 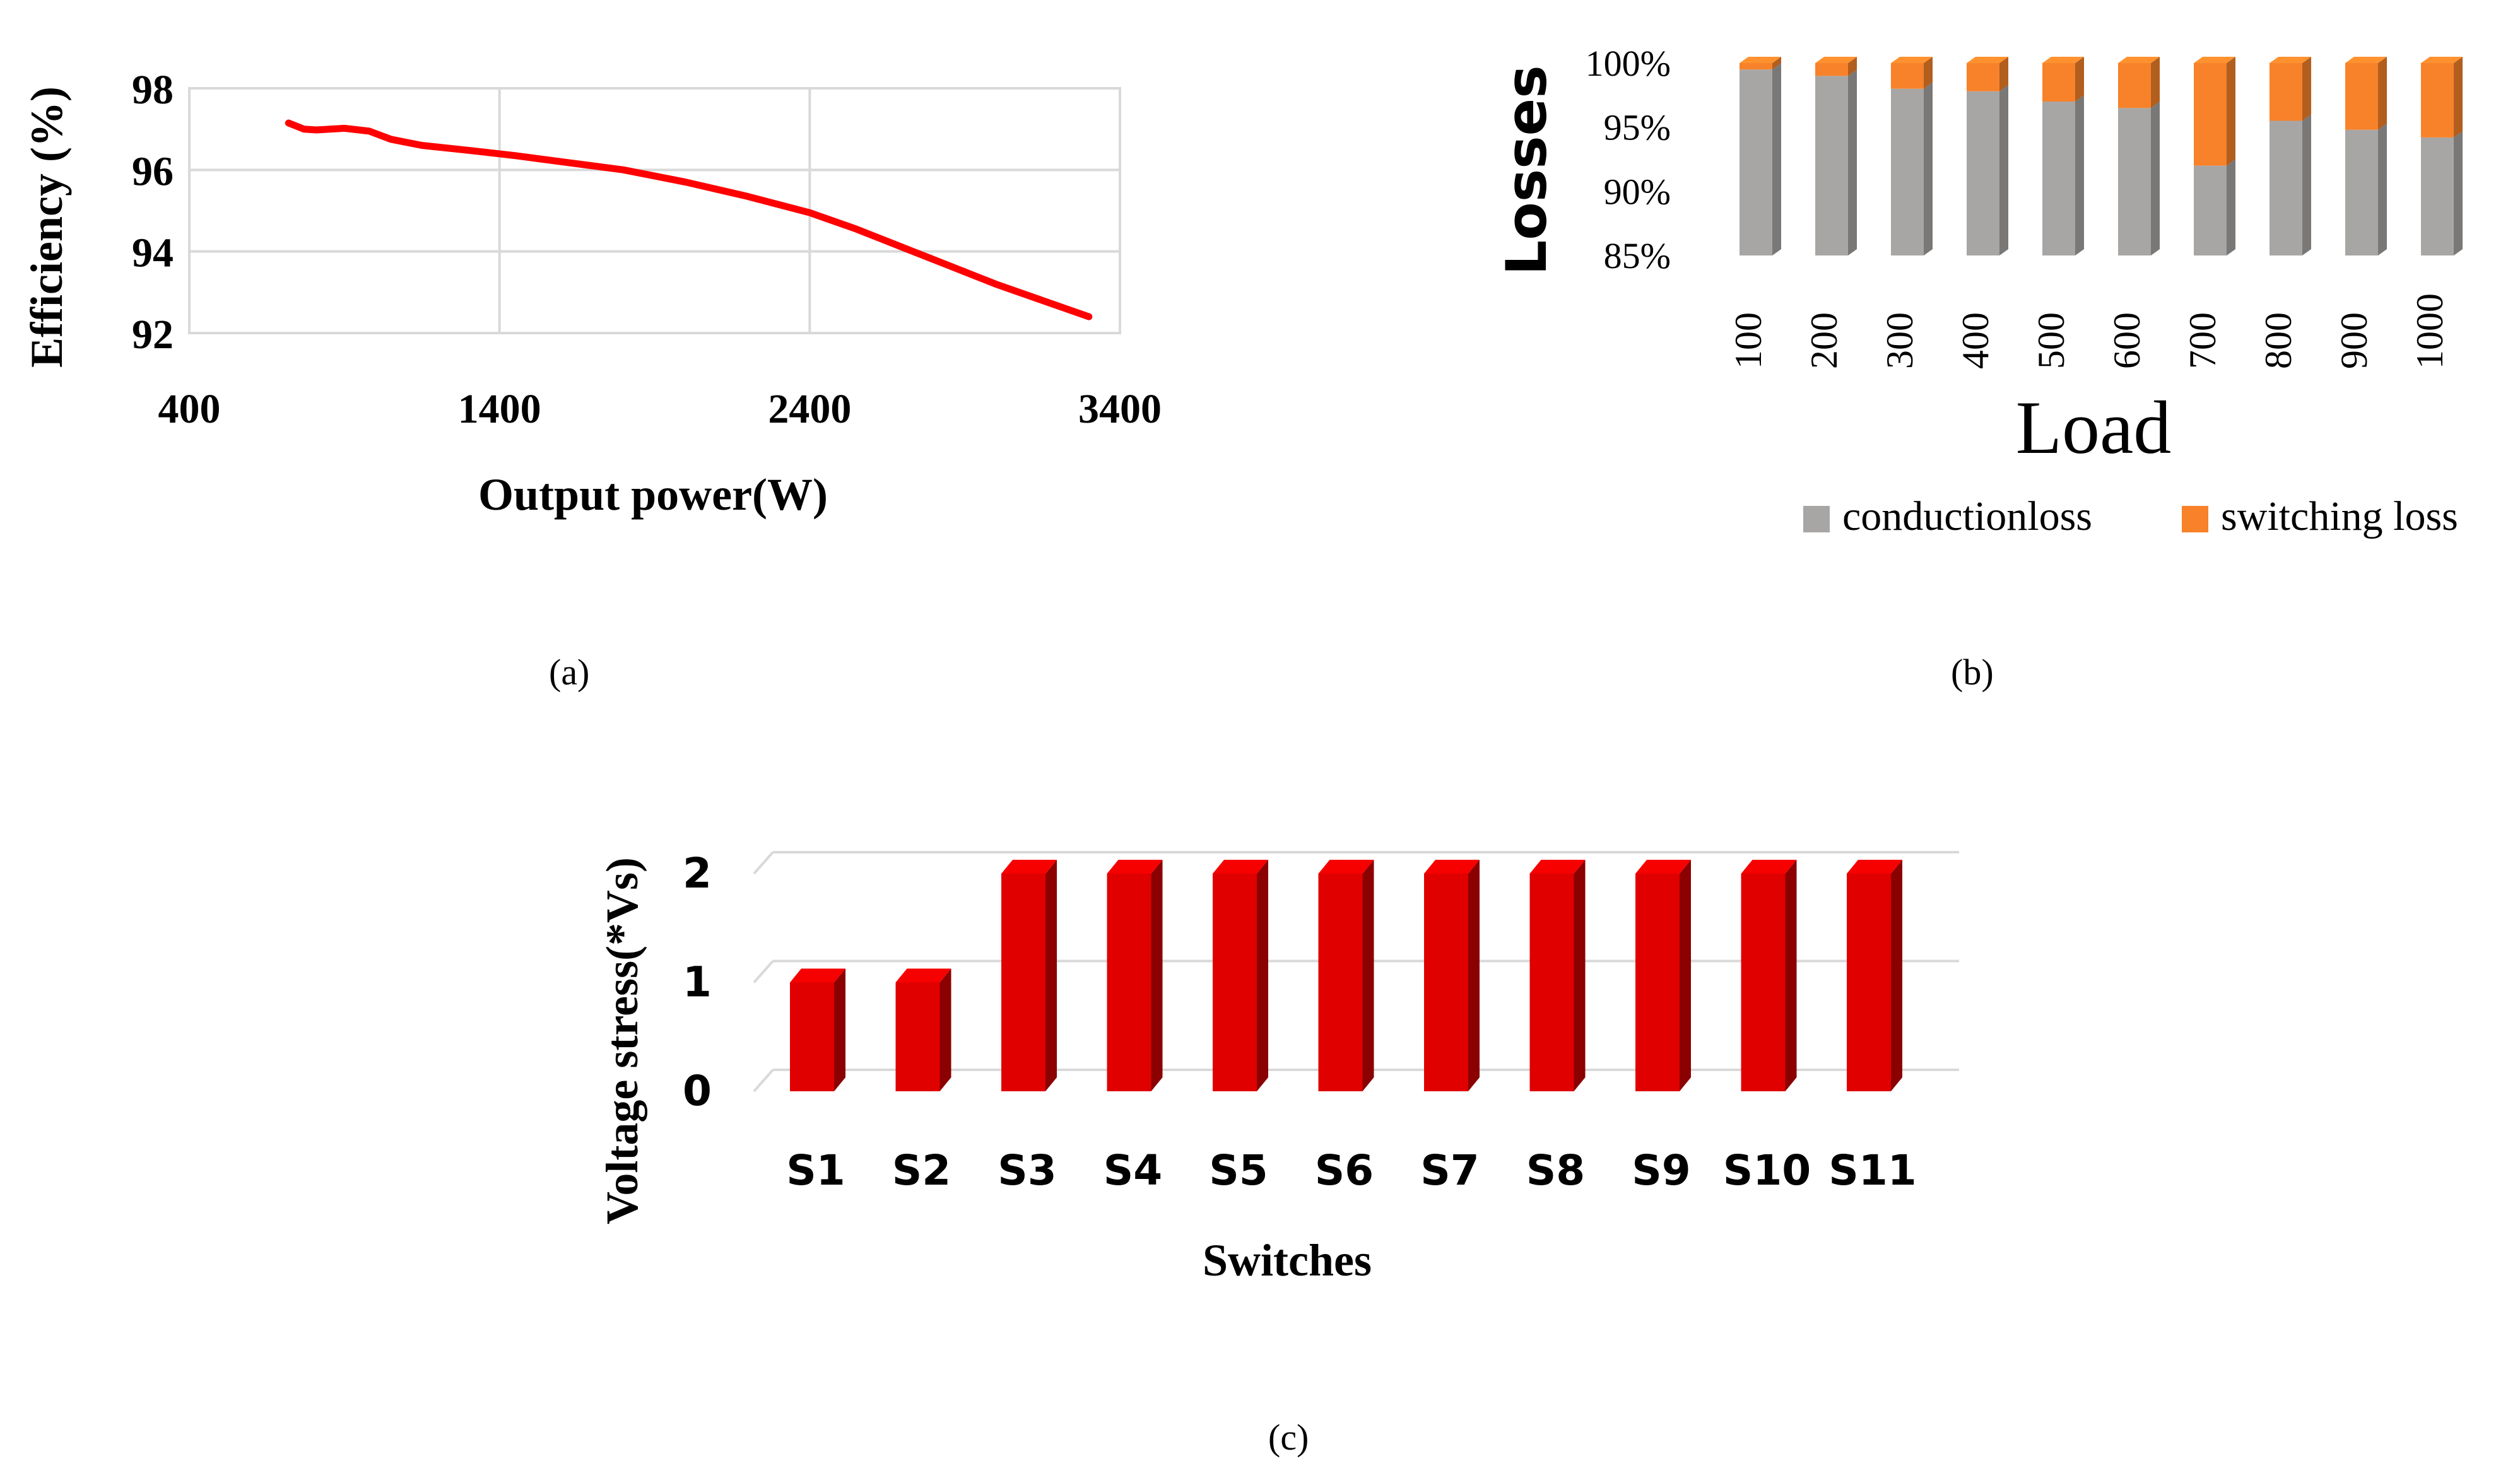 What do you see at coordinates (1238, 1170) in the screenshot?
I see `x-tick-label: S5` at bounding box center [1238, 1170].